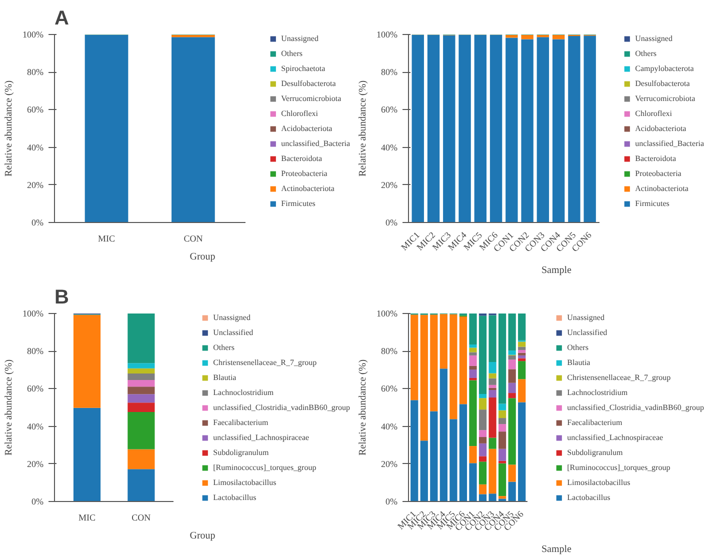 This screenshot has width=708, height=559. I want to click on legend-label: Subdoligranulum, so click(595, 452).